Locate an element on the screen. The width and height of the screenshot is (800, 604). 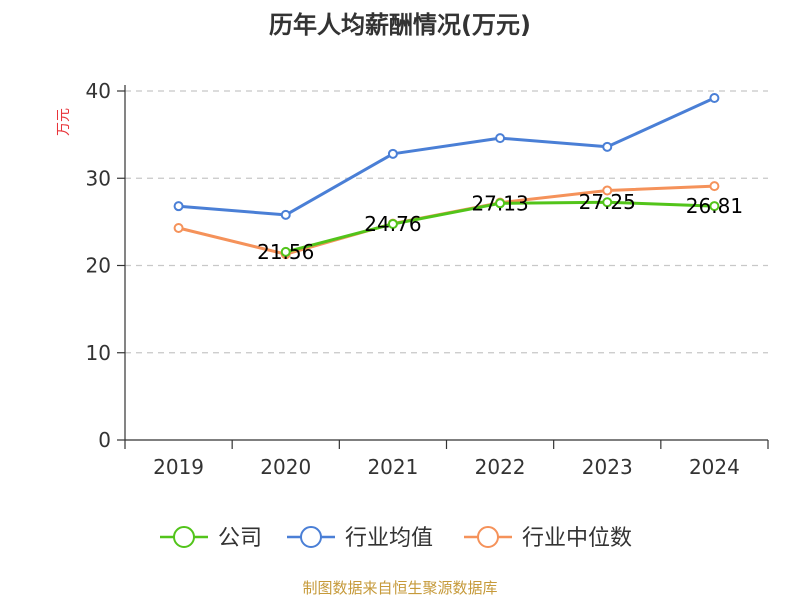
legend-label: 行业均值 is located at coordinates (389, 538).